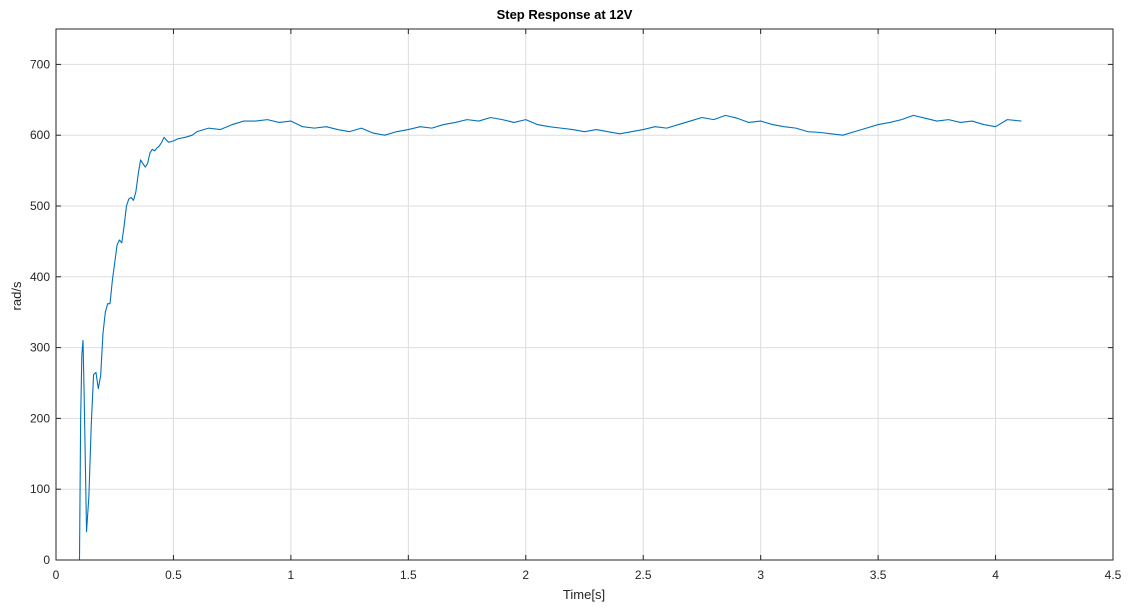 The height and width of the screenshot is (608, 1129). What do you see at coordinates (56, 575) in the screenshot?
I see `x-tick-label: 0` at bounding box center [56, 575].